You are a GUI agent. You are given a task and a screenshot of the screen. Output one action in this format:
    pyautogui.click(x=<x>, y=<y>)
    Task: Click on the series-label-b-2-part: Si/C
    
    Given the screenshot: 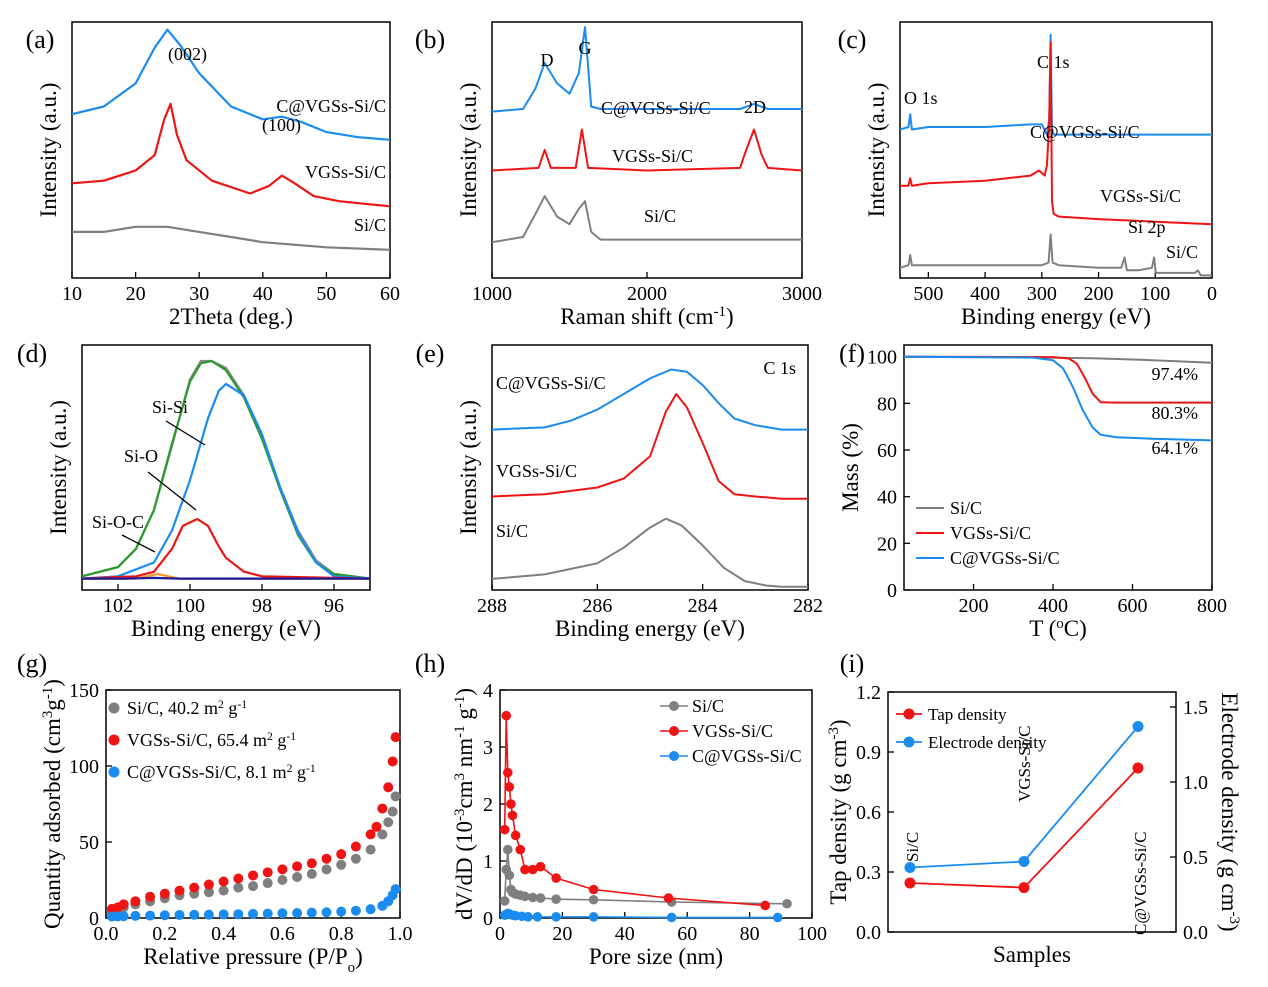 What is the action you would take?
    pyautogui.click(x=660, y=216)
    